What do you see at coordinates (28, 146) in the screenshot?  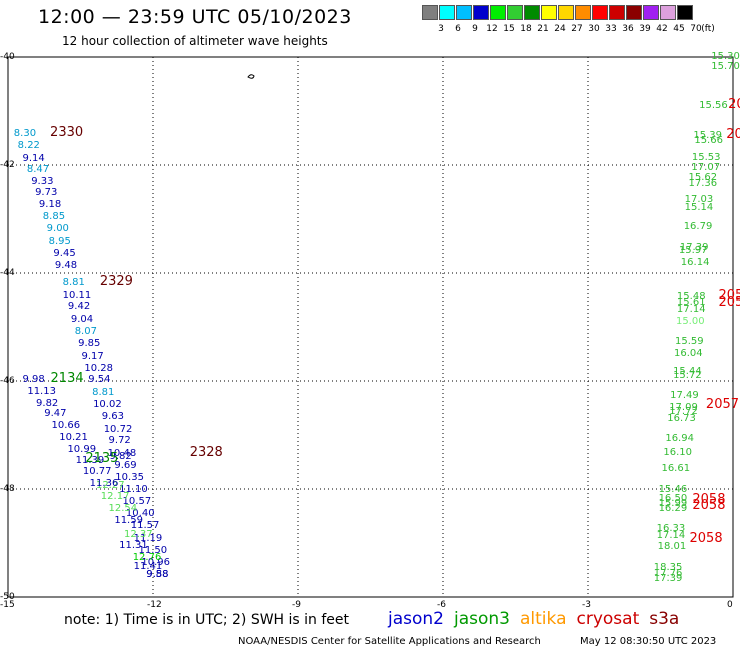 I see `swh-label: 8.22` at bounding box center [28, 146].